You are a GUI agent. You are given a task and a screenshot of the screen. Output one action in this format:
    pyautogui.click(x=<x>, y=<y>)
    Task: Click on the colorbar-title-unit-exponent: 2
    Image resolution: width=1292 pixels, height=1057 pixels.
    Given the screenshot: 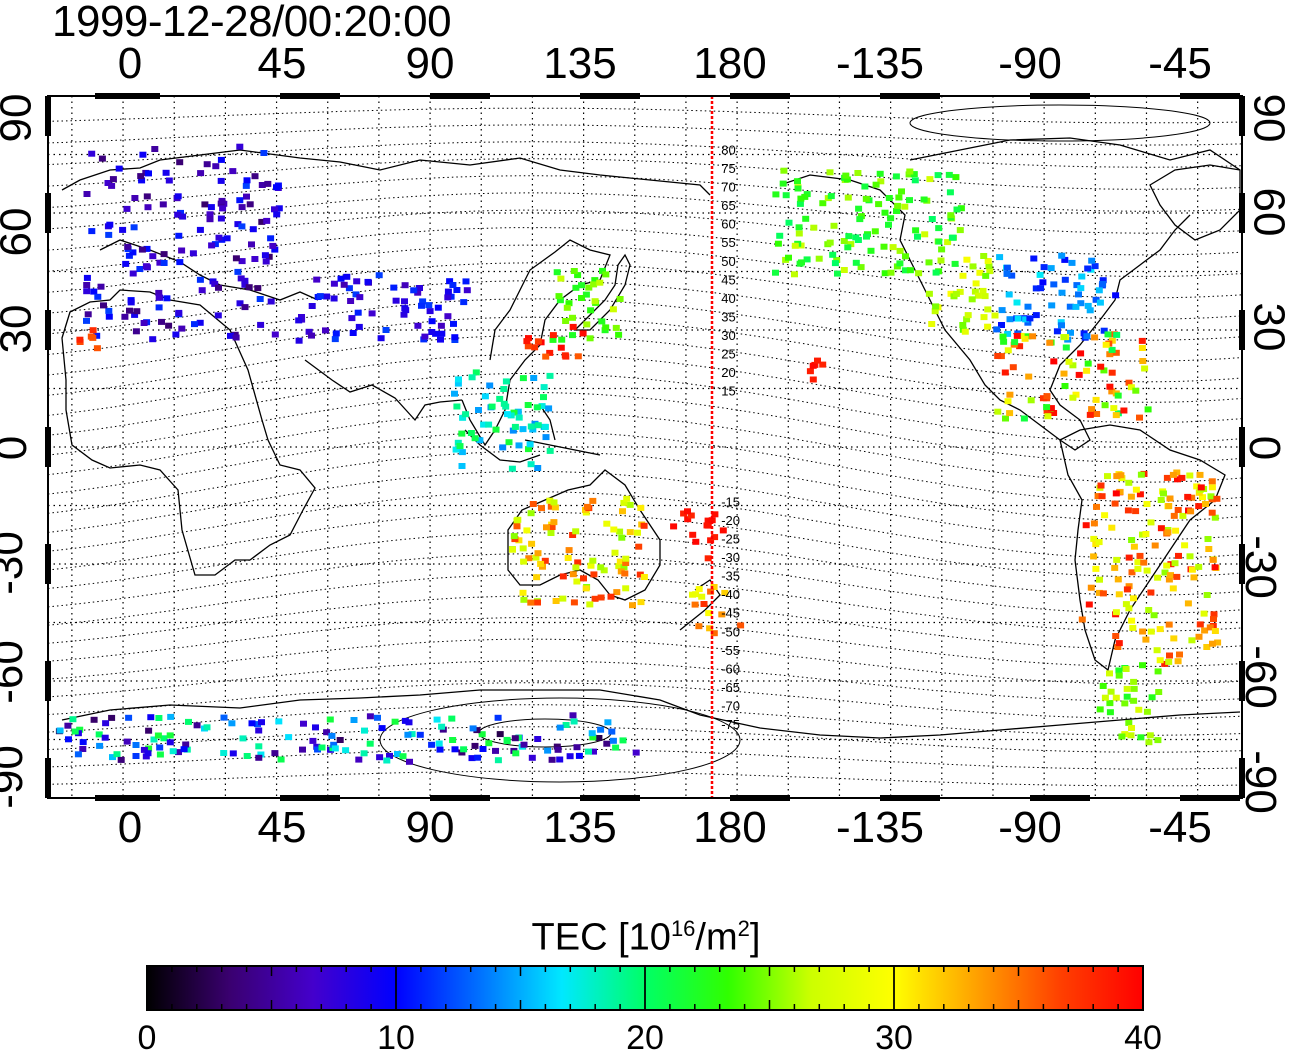 What is the action you would take?
    pyautogui.click(x=743, y=928)
    